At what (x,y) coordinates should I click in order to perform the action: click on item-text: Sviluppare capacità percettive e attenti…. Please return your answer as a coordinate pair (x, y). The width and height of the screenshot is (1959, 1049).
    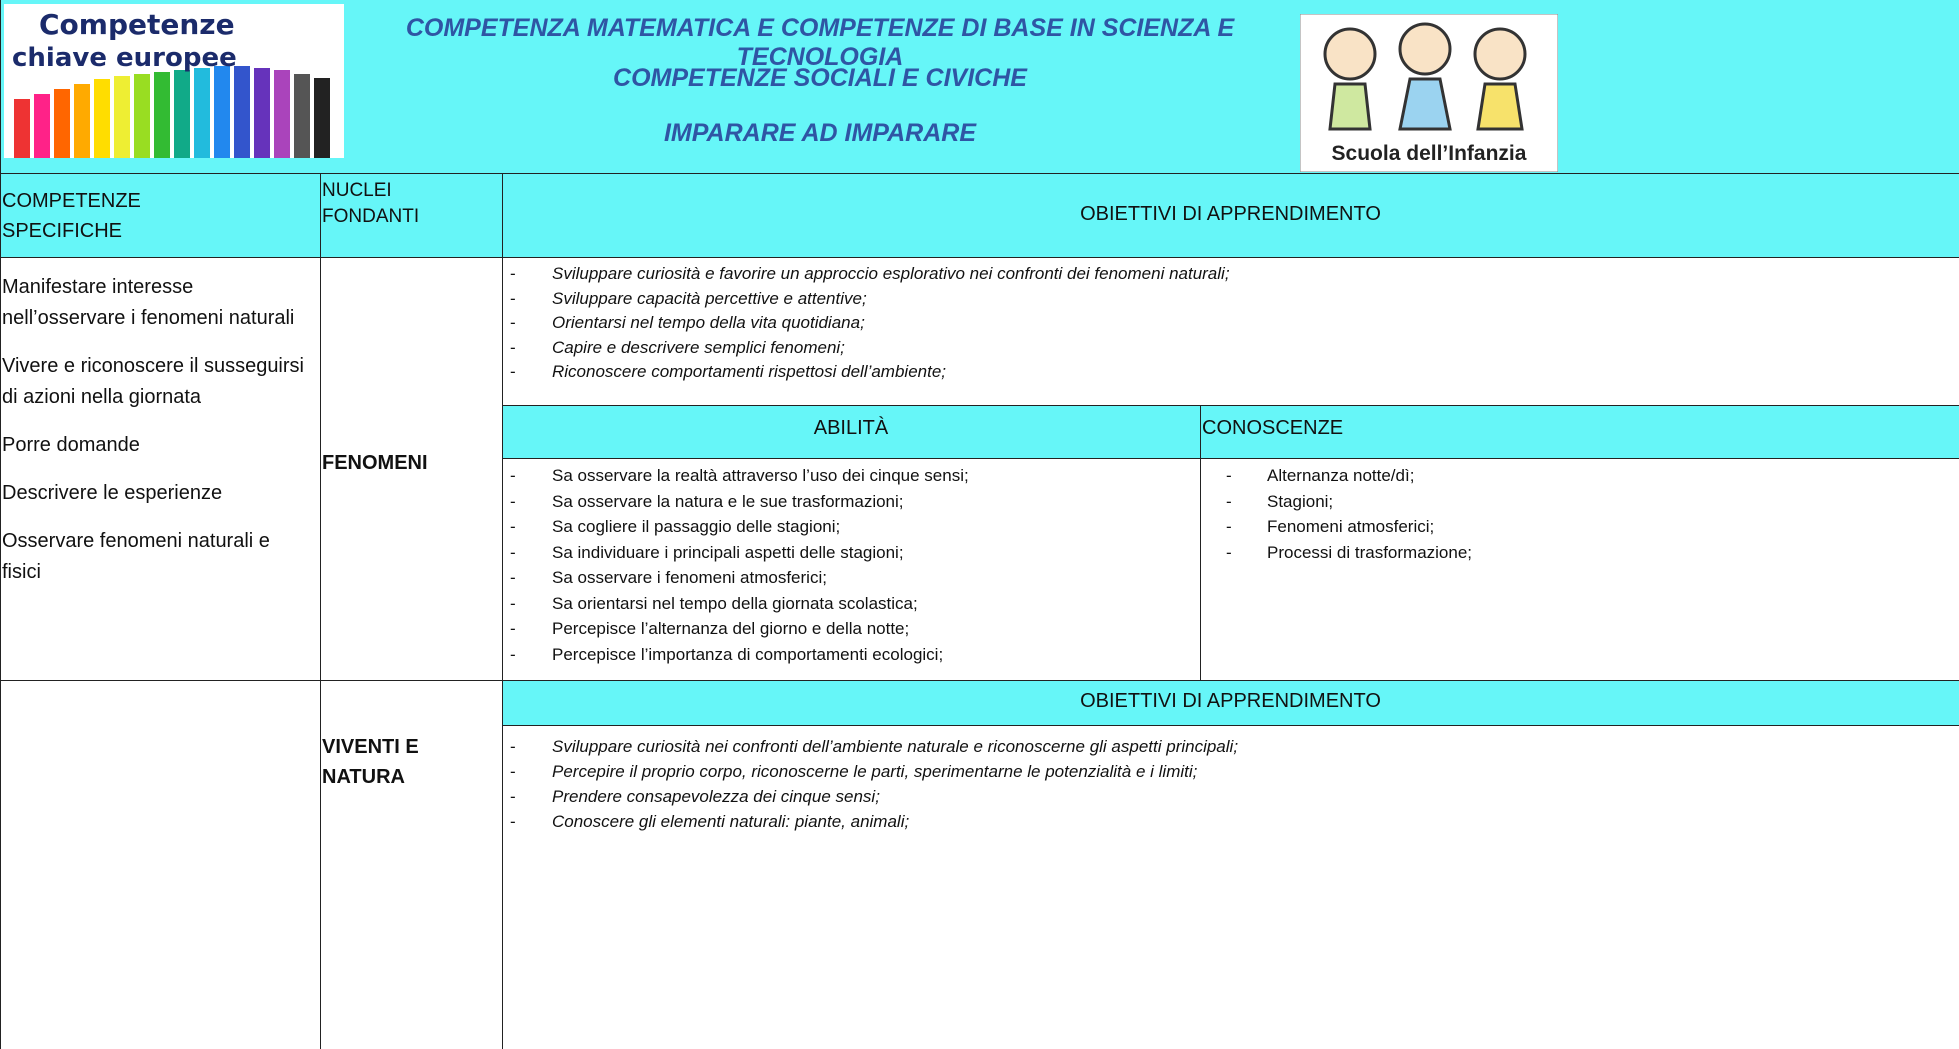
    Looking at the image, I should click on (709, 298).